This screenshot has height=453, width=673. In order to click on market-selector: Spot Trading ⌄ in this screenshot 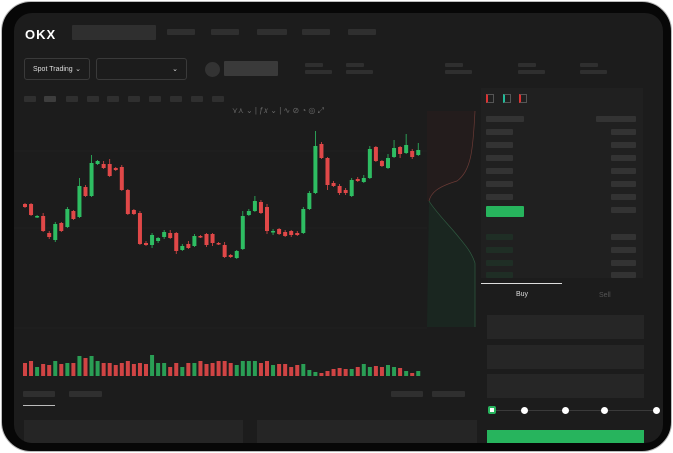, I will do `click(57, 69)`.